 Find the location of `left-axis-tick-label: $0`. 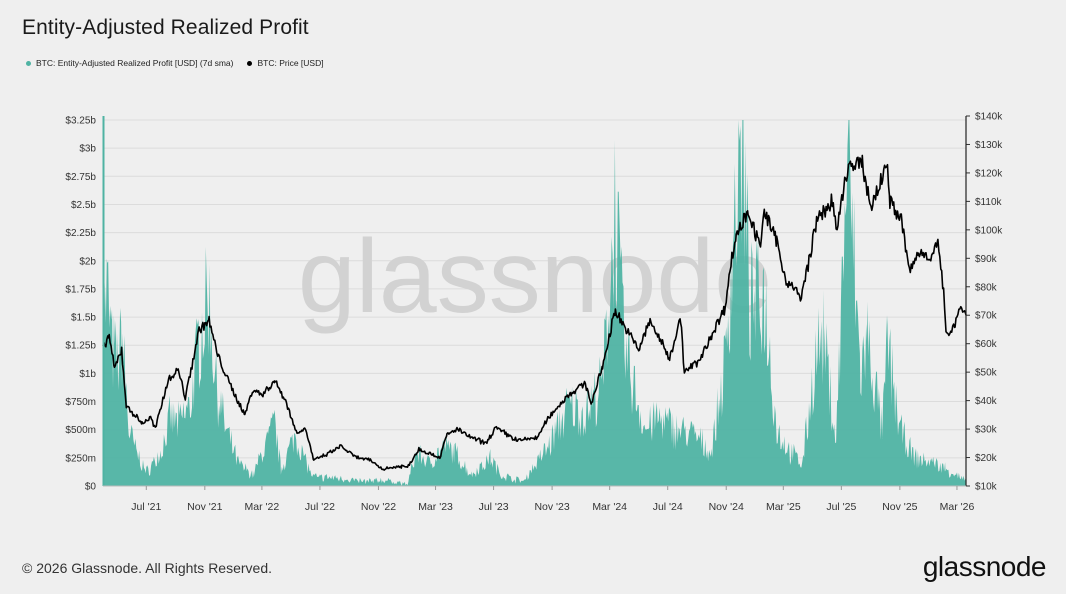

left-axis-tick-label: $0 is located at coordinates (91, 487).